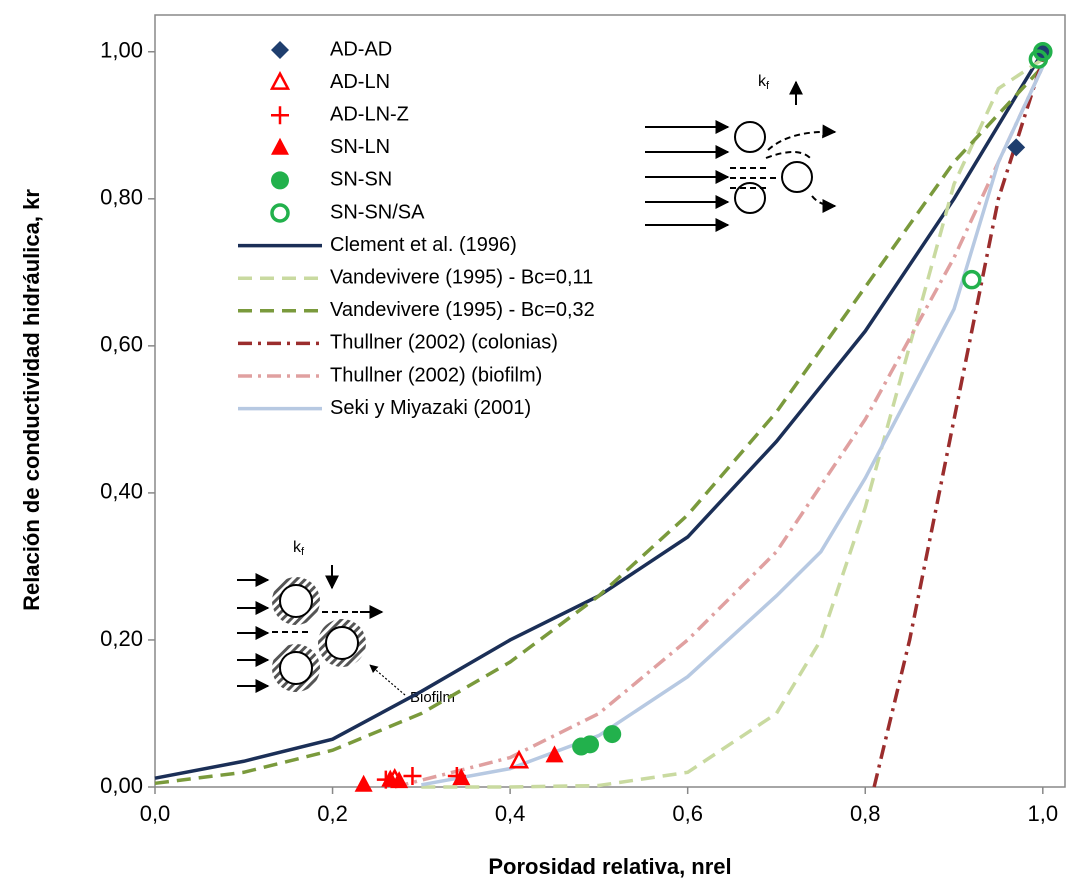  Describe the element at coordinates (377, 212) in the screenshot. I see `legend-label: SN-SN/SA` at that location.